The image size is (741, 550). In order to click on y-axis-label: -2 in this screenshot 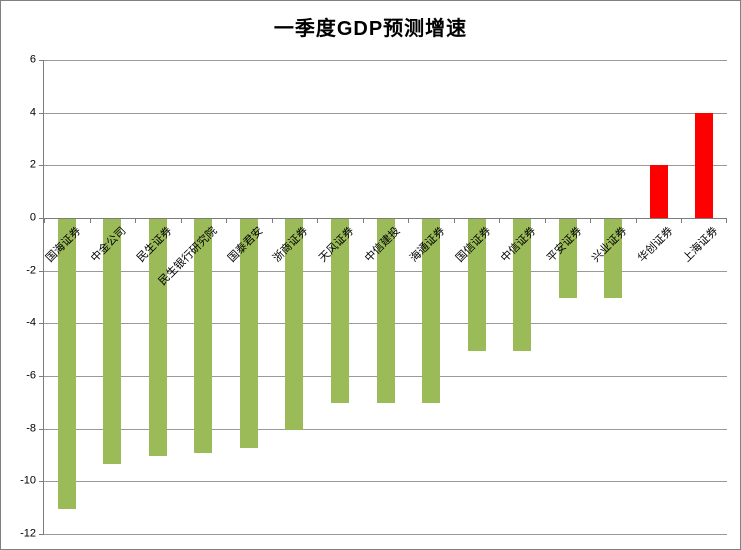, I will do `click(31, 270)`.